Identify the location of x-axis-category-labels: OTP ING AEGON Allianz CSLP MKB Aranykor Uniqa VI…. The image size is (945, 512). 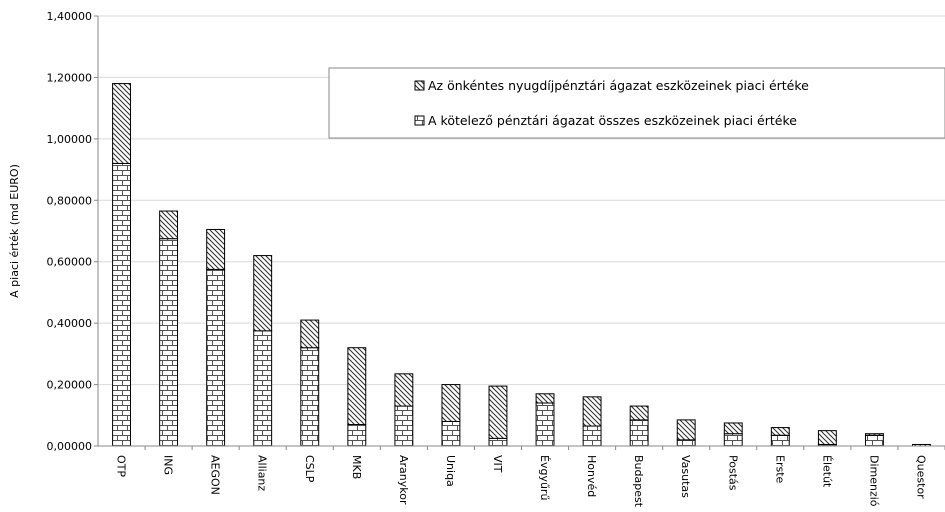
(530, 477).